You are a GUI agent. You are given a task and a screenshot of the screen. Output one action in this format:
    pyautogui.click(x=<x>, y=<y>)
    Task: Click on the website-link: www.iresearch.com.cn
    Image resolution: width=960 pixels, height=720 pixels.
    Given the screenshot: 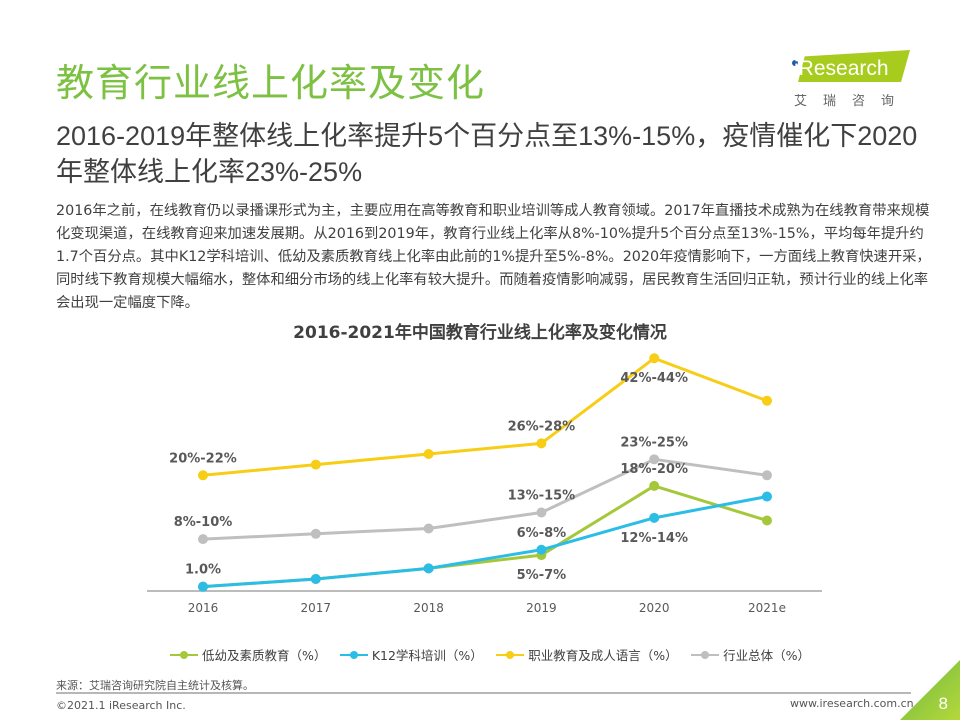 What is the action you would take?
    pyautogui.click(x=852, y=703)
    